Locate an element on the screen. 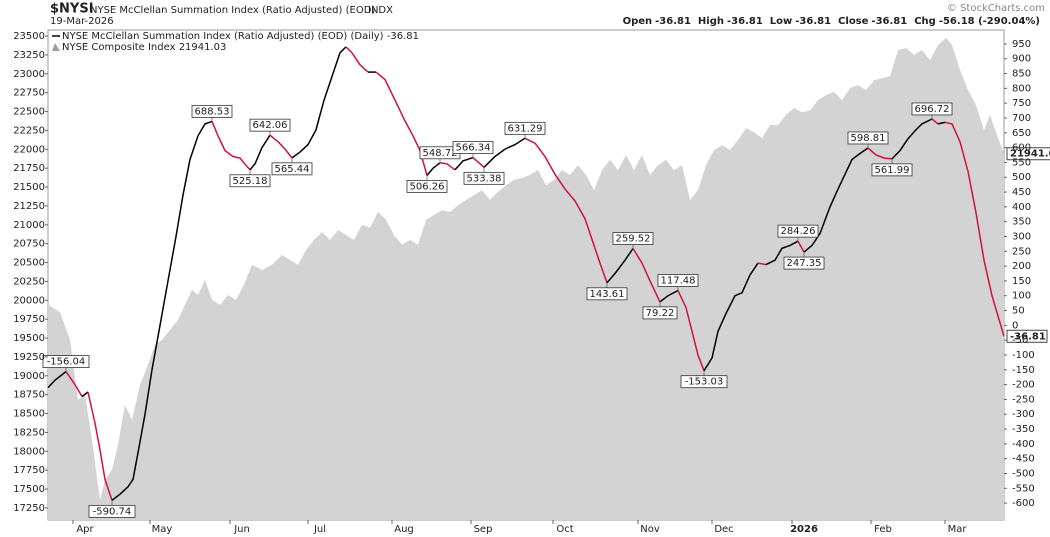 The width and height of the screenshot is (1050, 537). y2-tick-label: -350 is located at coordinates (1023, 429).